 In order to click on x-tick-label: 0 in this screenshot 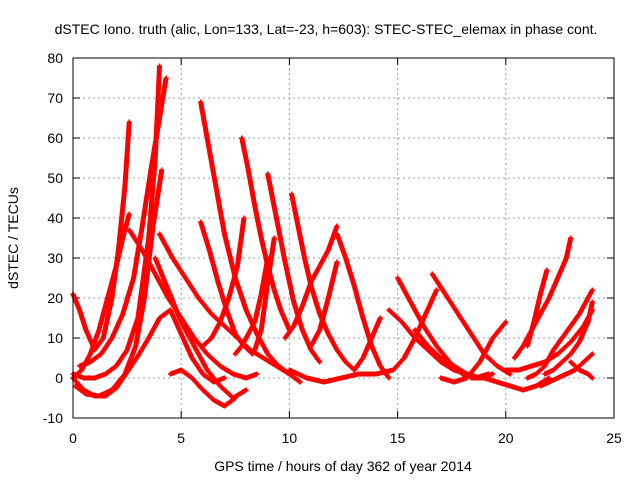, I will do `click(73, 438)`.